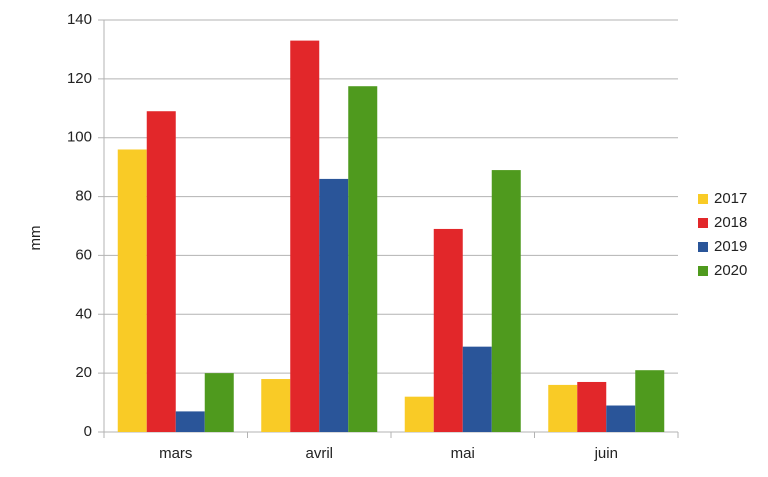 Image resolution: width=768 pixels, height=477 pixels. What do you see at coordinates (730, 198) in the screenshot?
I see `legend-label: 2017` at bounding box center [730, 198].